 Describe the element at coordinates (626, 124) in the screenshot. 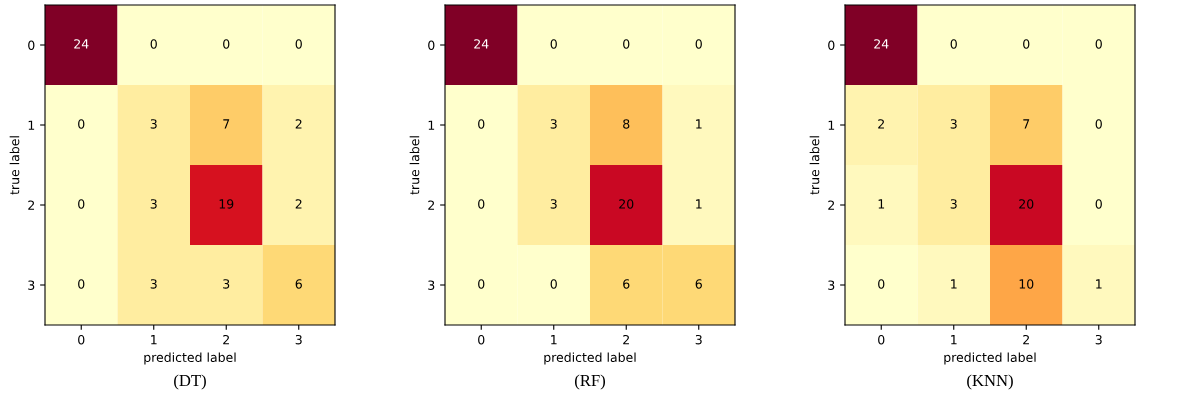

I see `data-label: 8` at that location.